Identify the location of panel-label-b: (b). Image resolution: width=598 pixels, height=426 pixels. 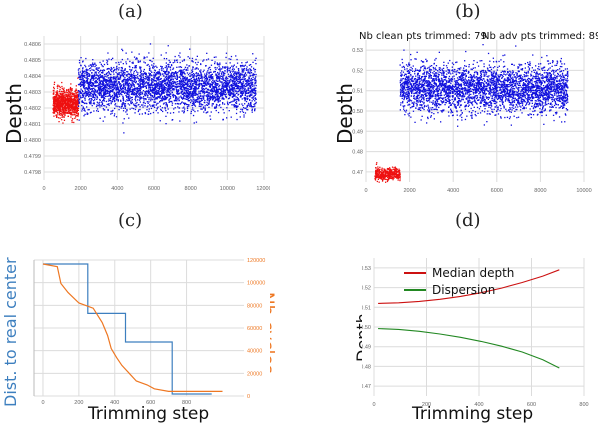
(468, 11).